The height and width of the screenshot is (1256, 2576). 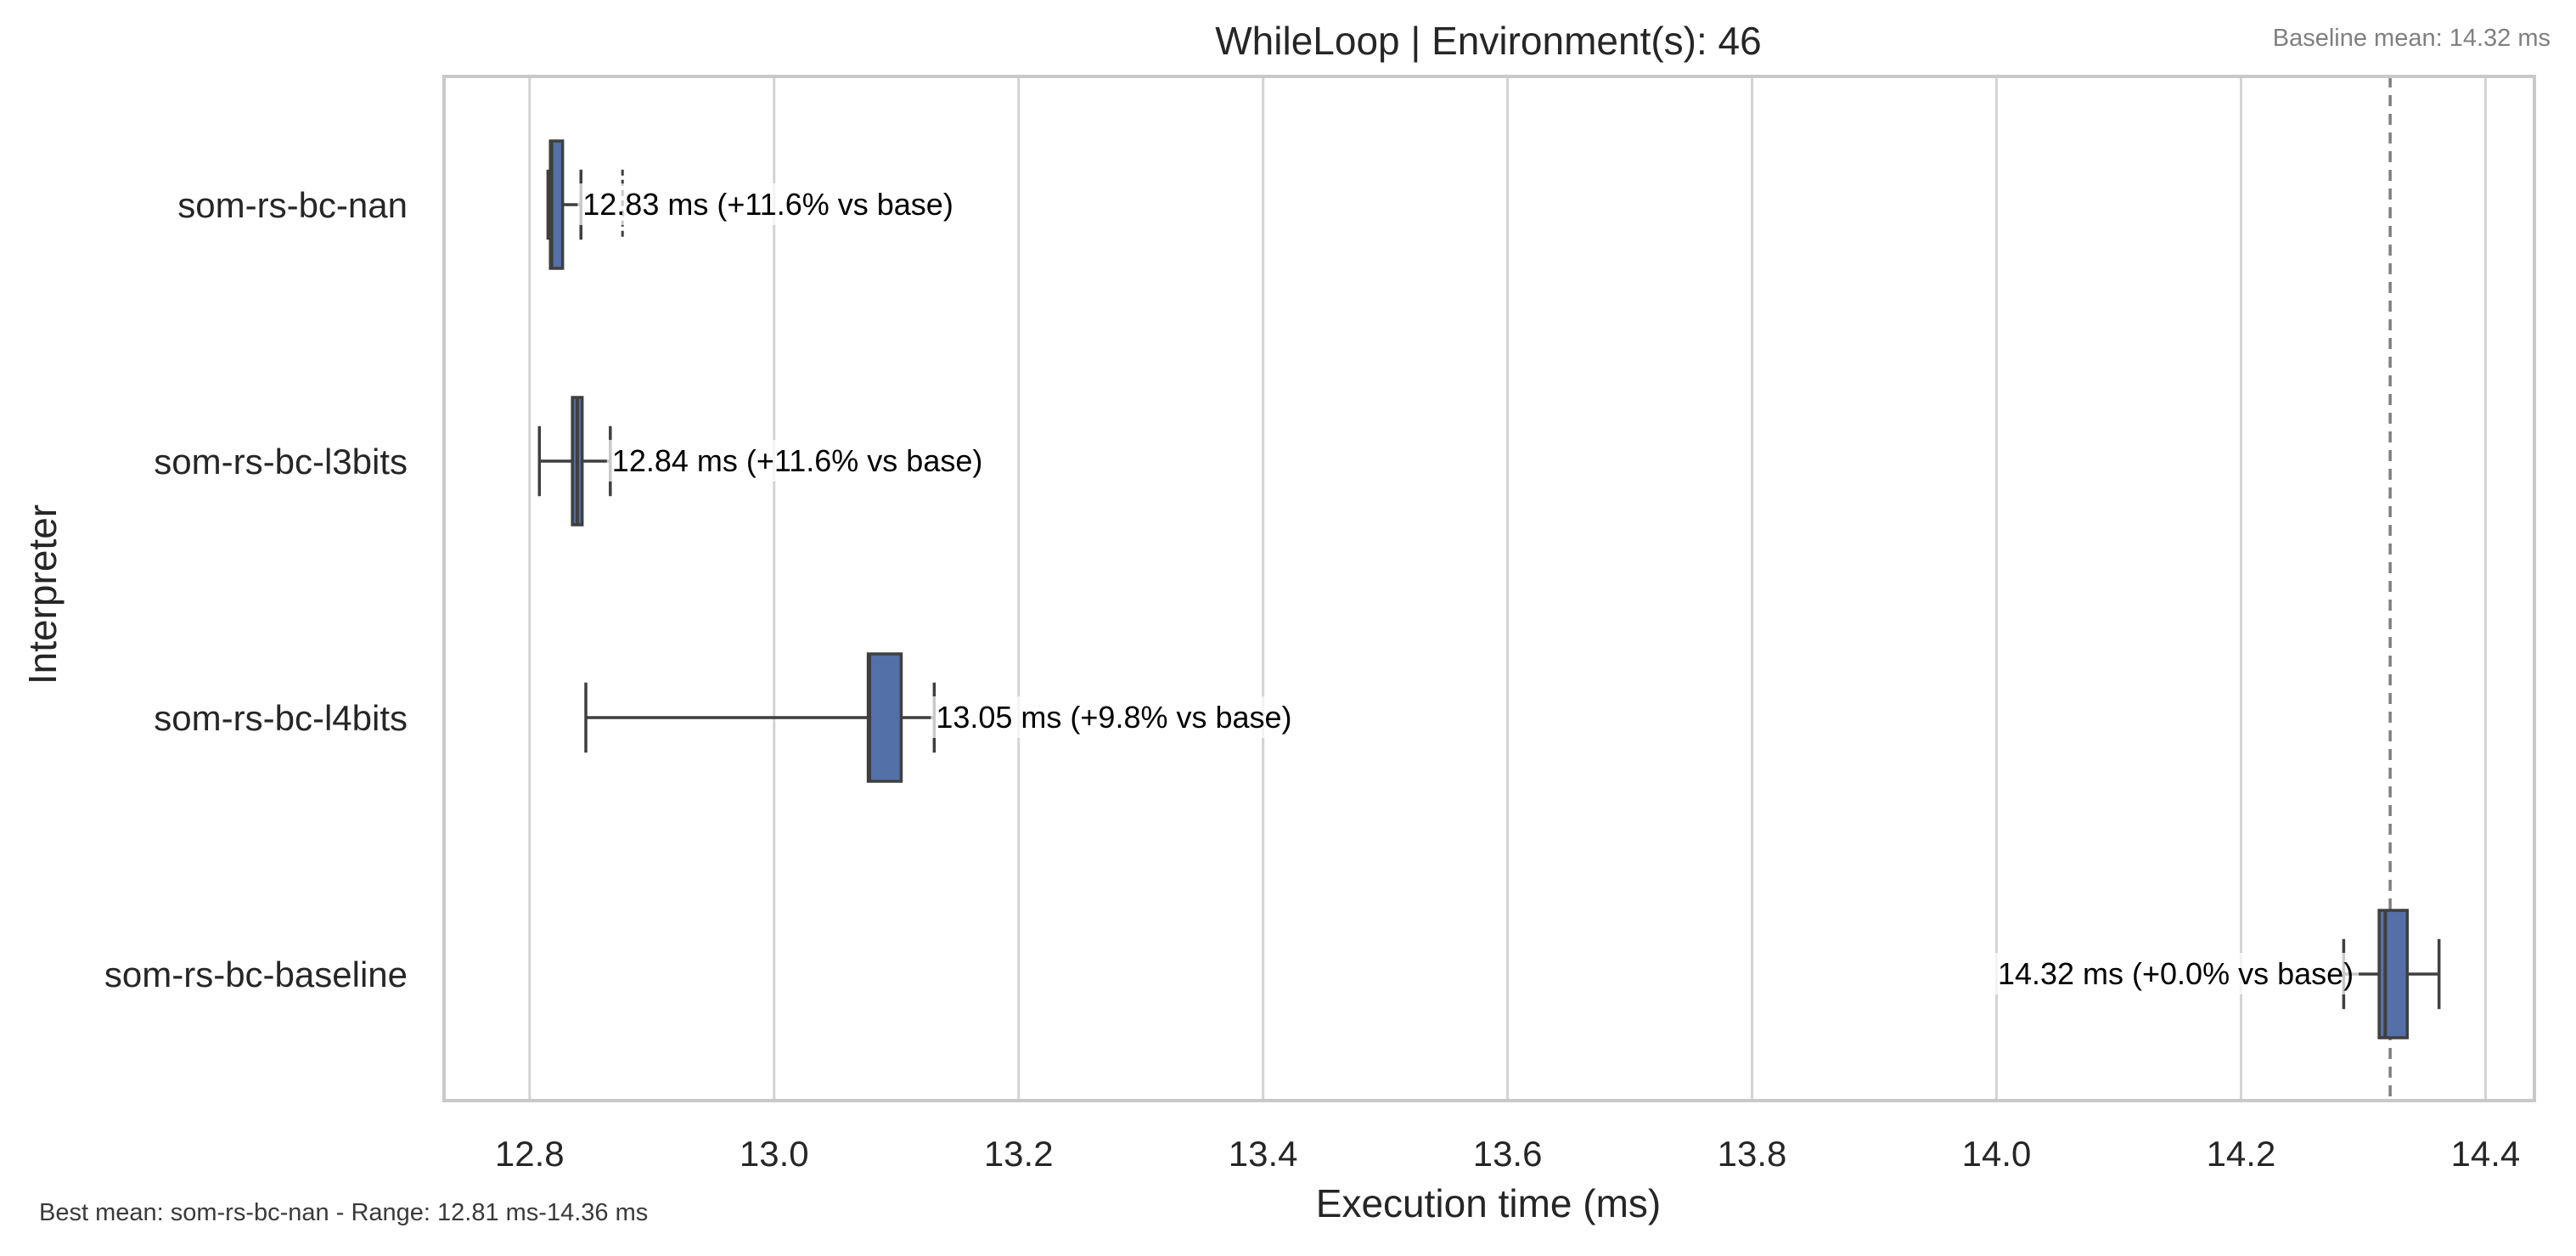 I want to click on chart-title: WhileLoop | Environment(s): 46, so click(x=1488, y=41).